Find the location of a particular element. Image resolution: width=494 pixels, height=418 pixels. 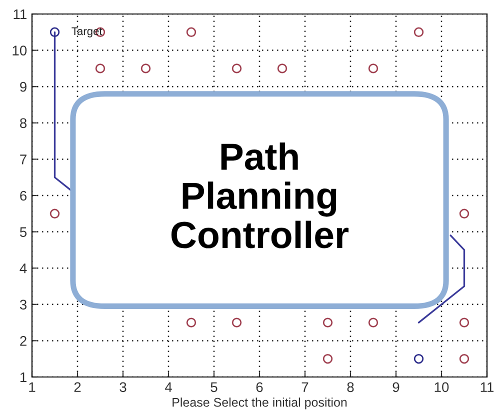

x-tick-label: 10 is located at coordinates (441, 387).